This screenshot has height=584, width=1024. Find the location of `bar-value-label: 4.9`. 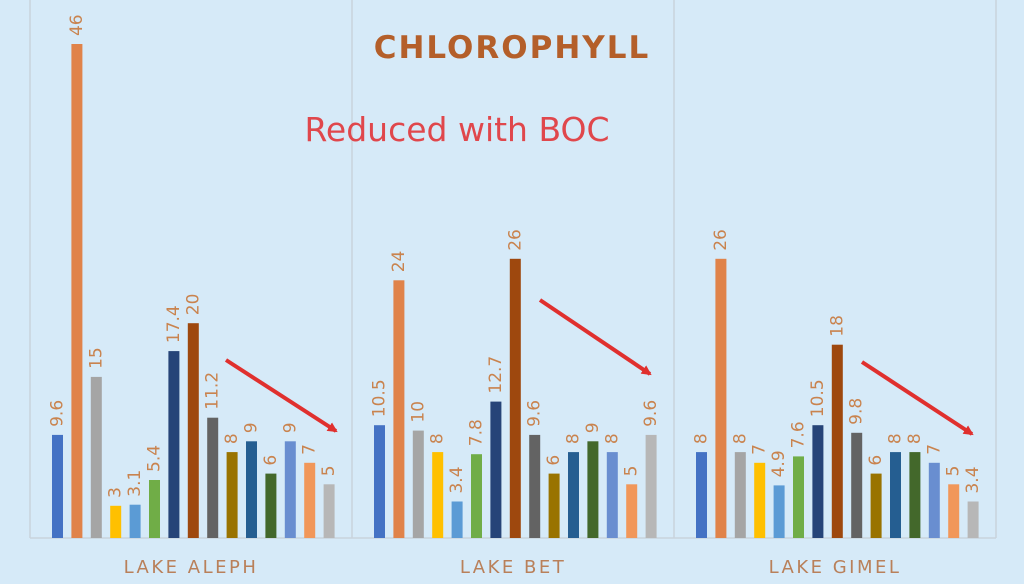

bar-value-label: 4.9 is located at coordinates (779, 463).